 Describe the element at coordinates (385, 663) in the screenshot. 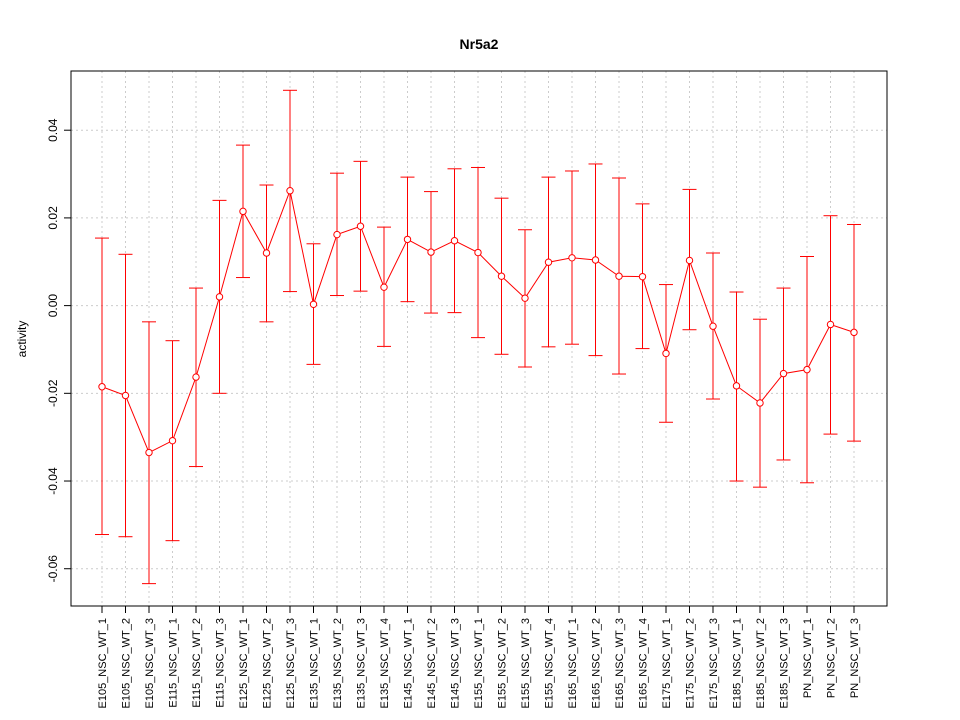

I see `x-tick-label: E135_NSC_WT_4` at that location.